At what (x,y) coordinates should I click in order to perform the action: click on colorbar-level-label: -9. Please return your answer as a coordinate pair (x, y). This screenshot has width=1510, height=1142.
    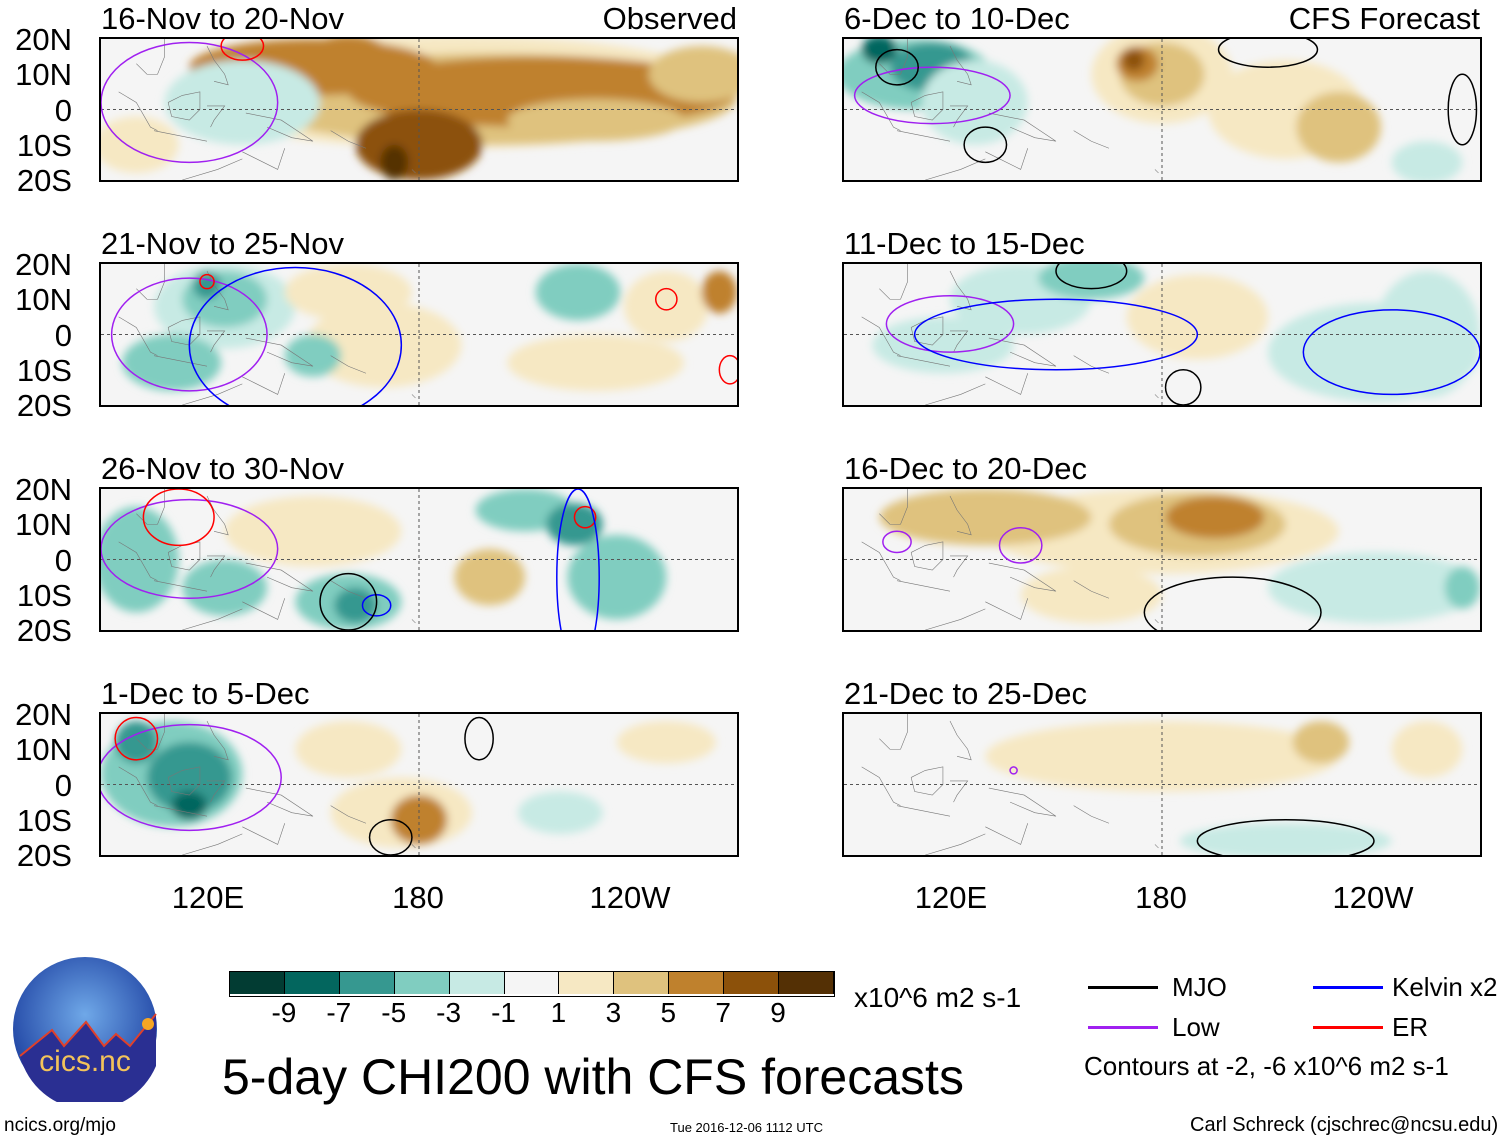
    Looking at the image, I should click on (284, 1012).